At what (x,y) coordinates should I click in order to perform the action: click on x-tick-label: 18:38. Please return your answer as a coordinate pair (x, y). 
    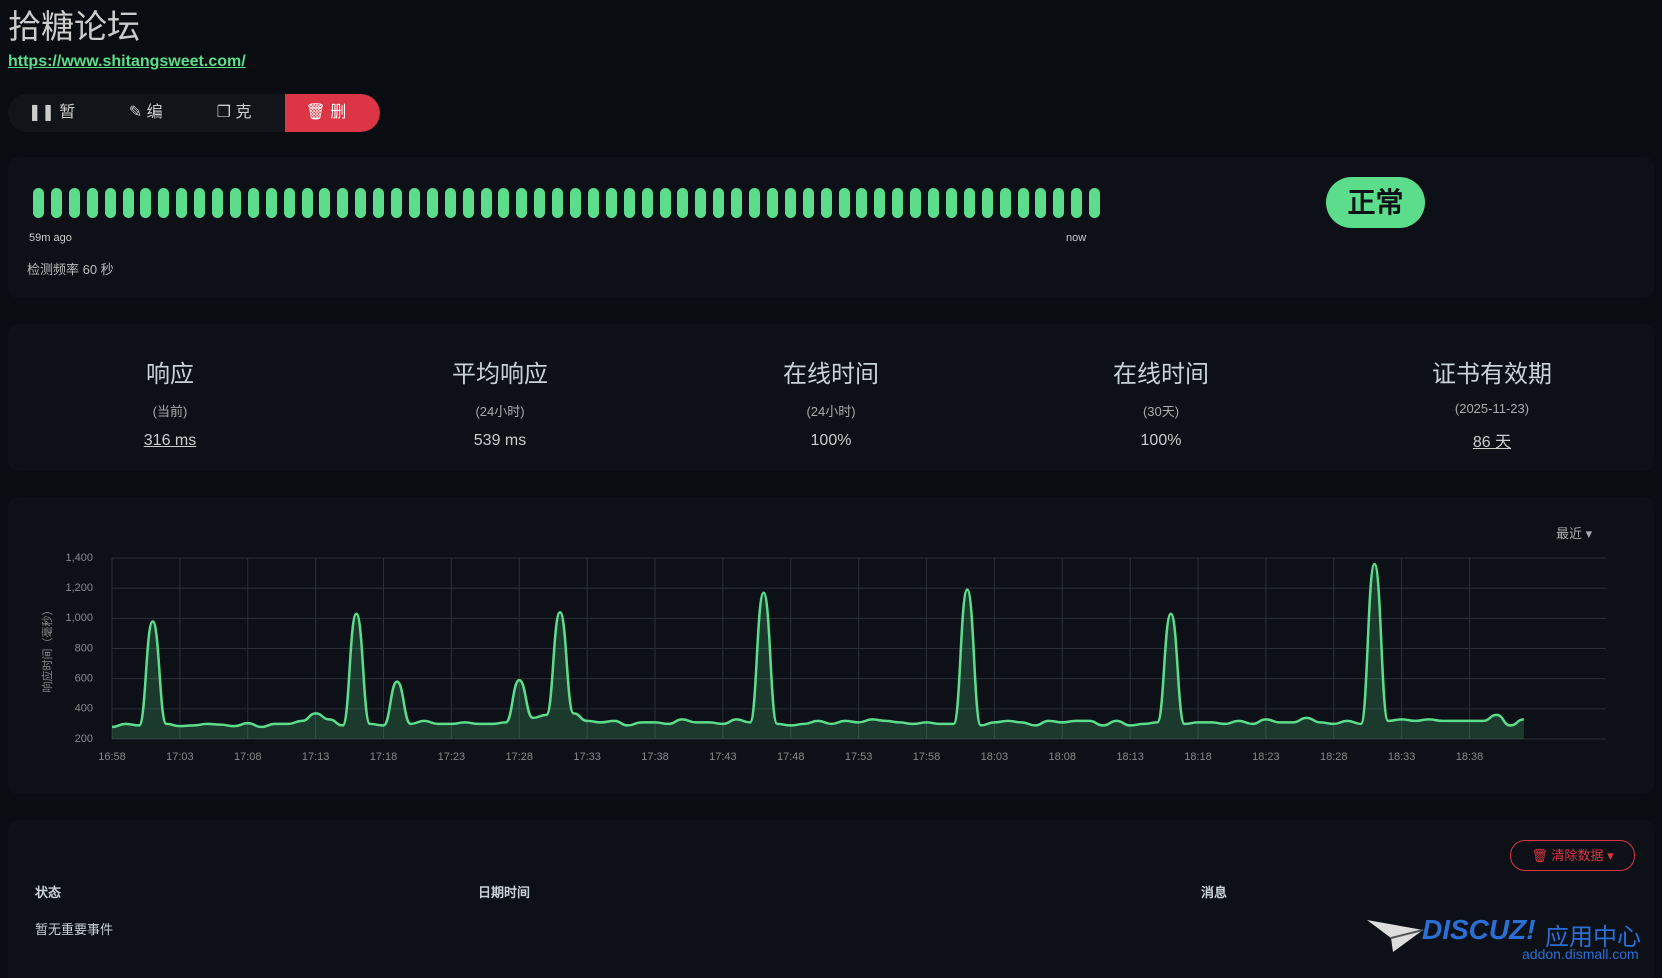
    Looking at the image, I should click on (1470, 757).